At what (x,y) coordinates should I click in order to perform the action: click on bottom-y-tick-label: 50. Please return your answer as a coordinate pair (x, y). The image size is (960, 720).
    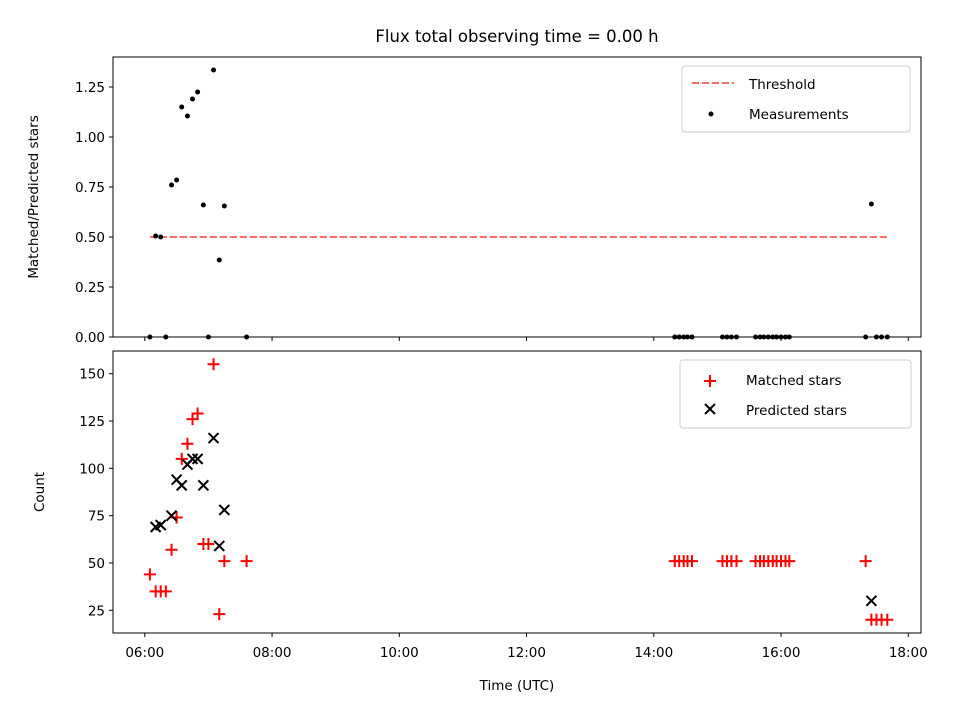
    Looking at the image, I should click on (96, 564).